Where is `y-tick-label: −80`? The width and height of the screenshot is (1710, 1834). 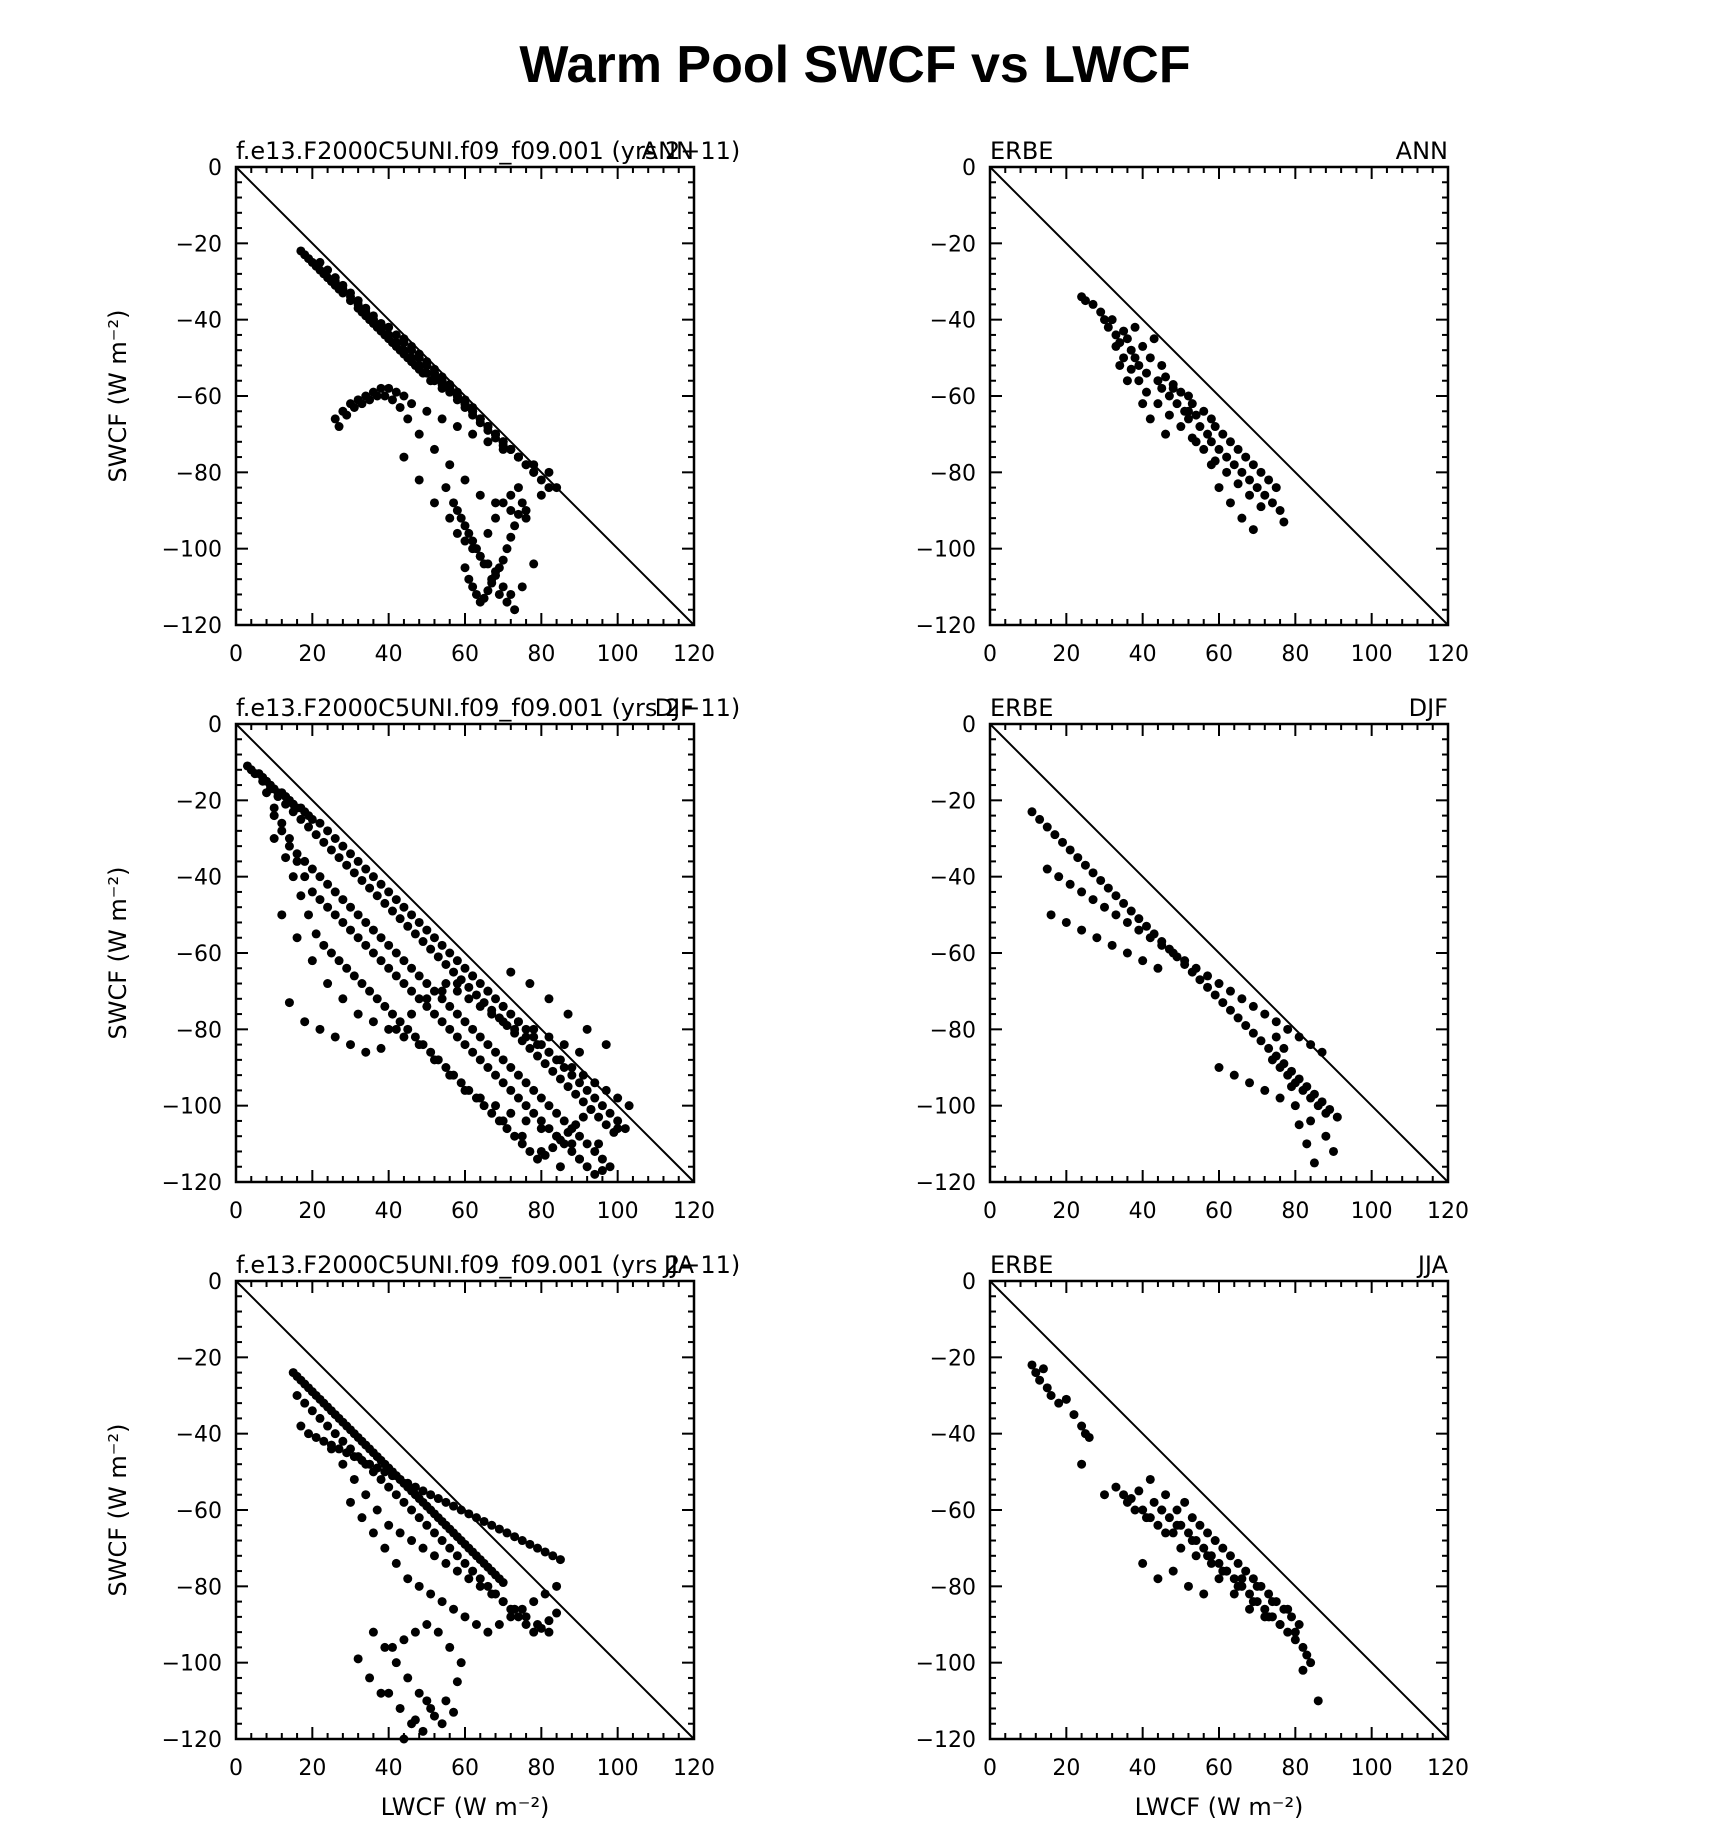
y-tick-label: −80 is located at coordinates (953, 1030).